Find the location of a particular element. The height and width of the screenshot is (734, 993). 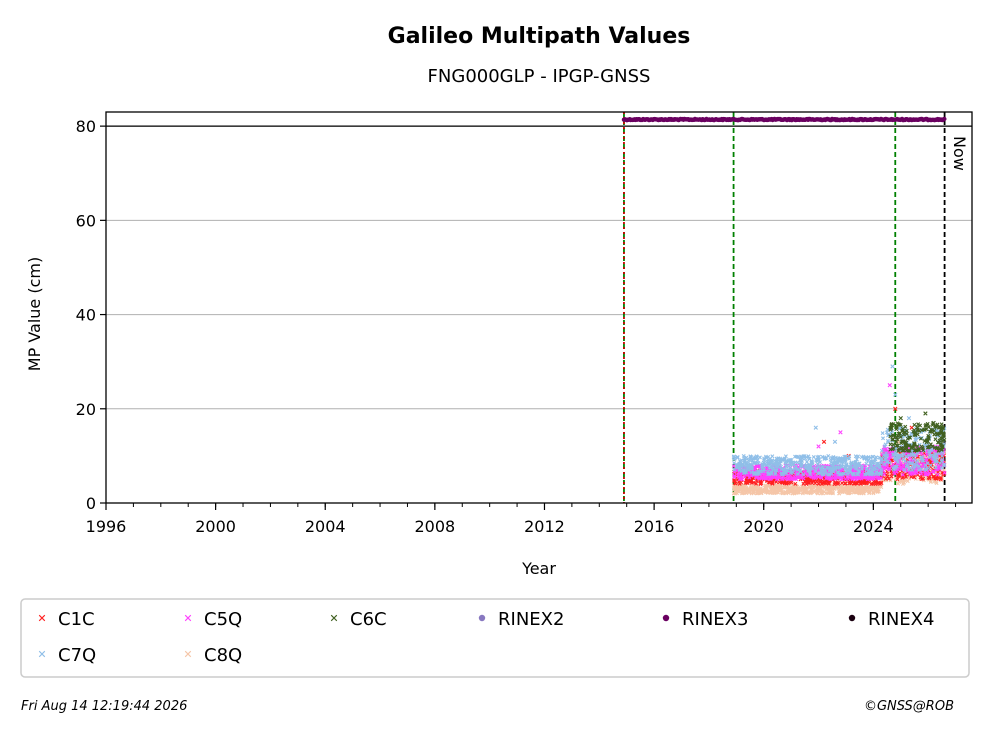

legend-marker-c6c is located at coordinates (334, 618).